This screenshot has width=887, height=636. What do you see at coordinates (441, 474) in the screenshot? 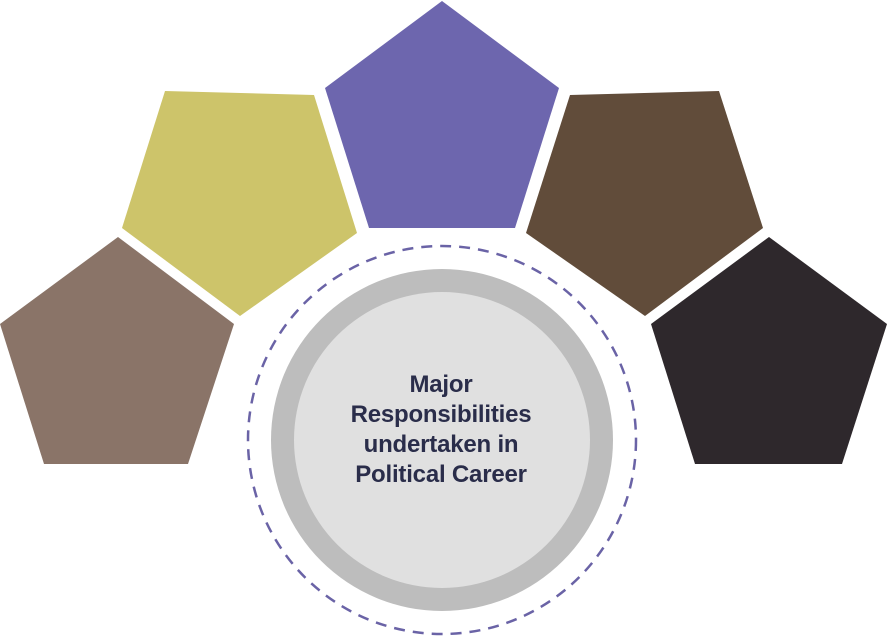
I see `center-title-line-4: Political Career` at bounding box center [441, 474].